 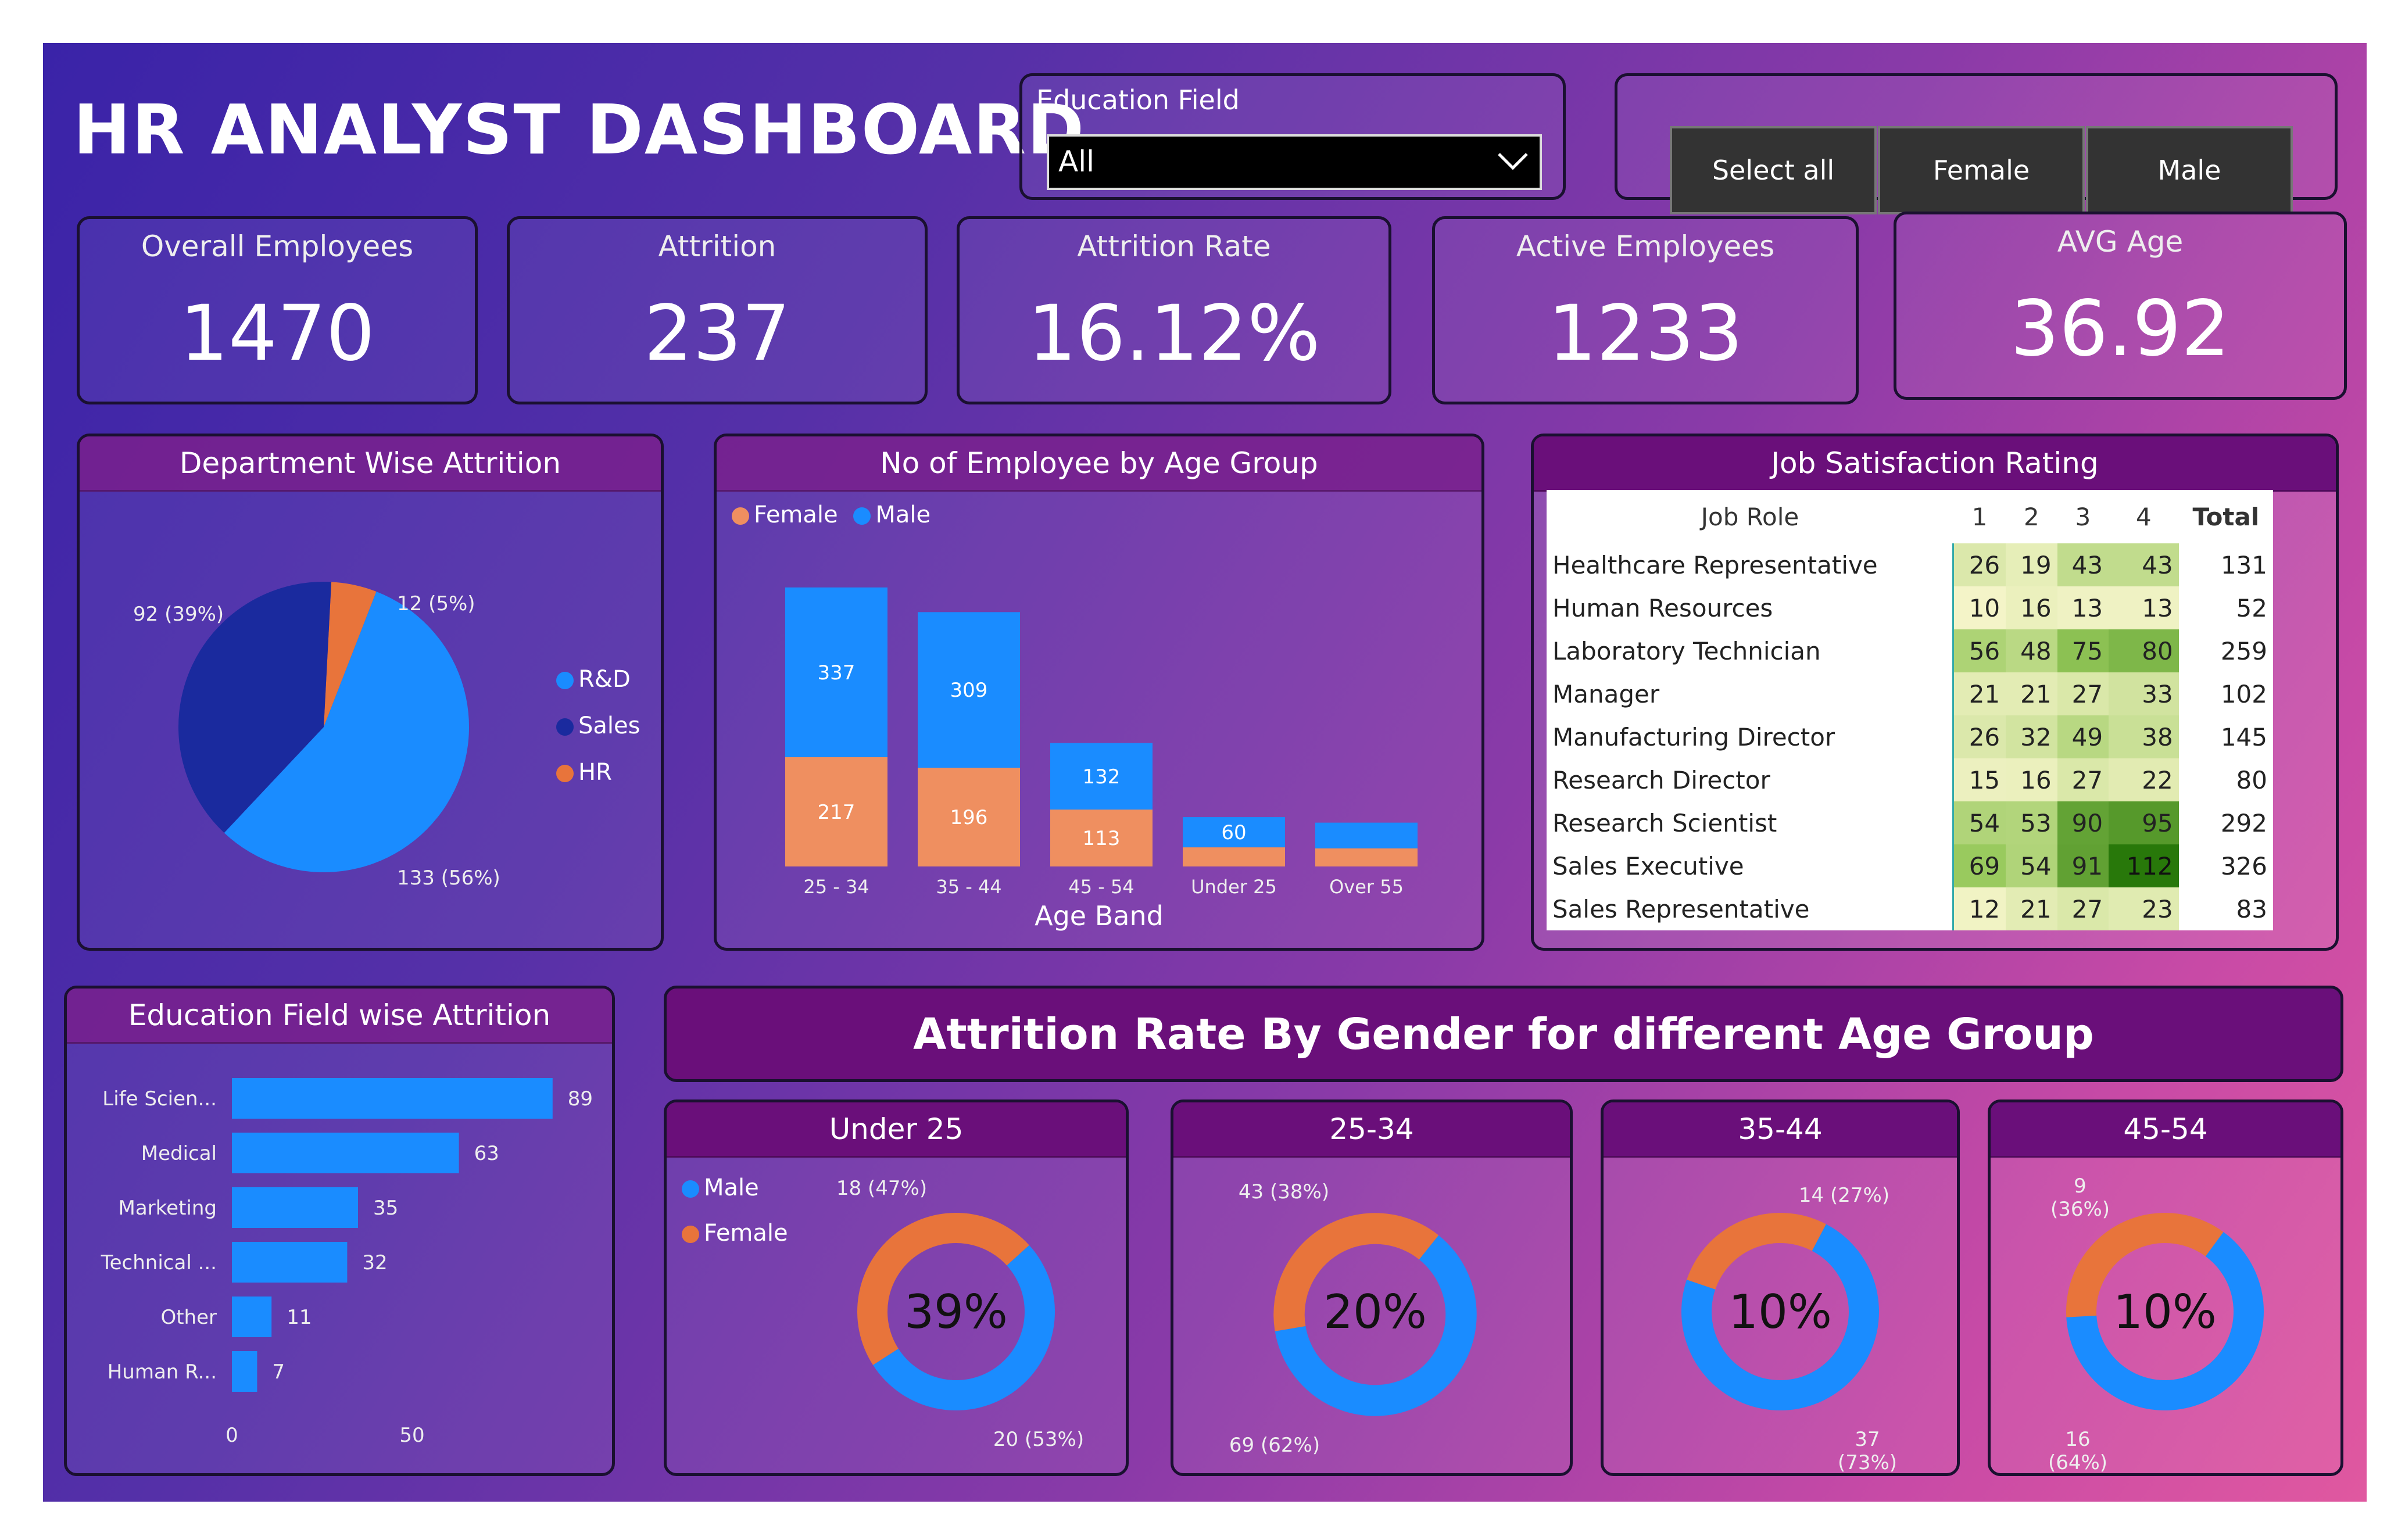 I want to click on donut-center-value: 20%, so click(x=1375, y=1312).